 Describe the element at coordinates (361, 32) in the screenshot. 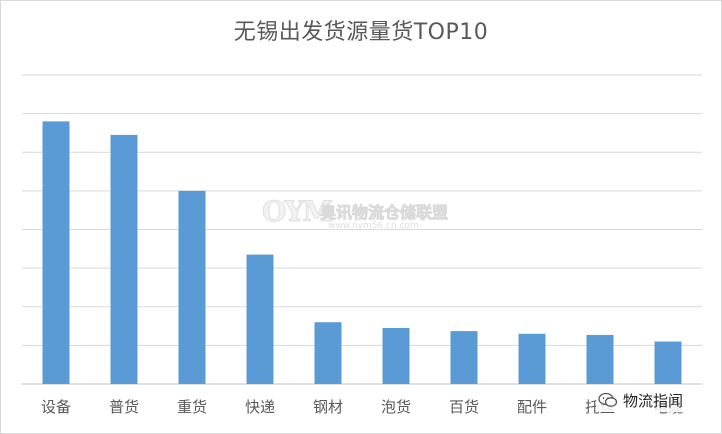

I see `chart-title: 无锡出发货源量货TOP10` at that location.